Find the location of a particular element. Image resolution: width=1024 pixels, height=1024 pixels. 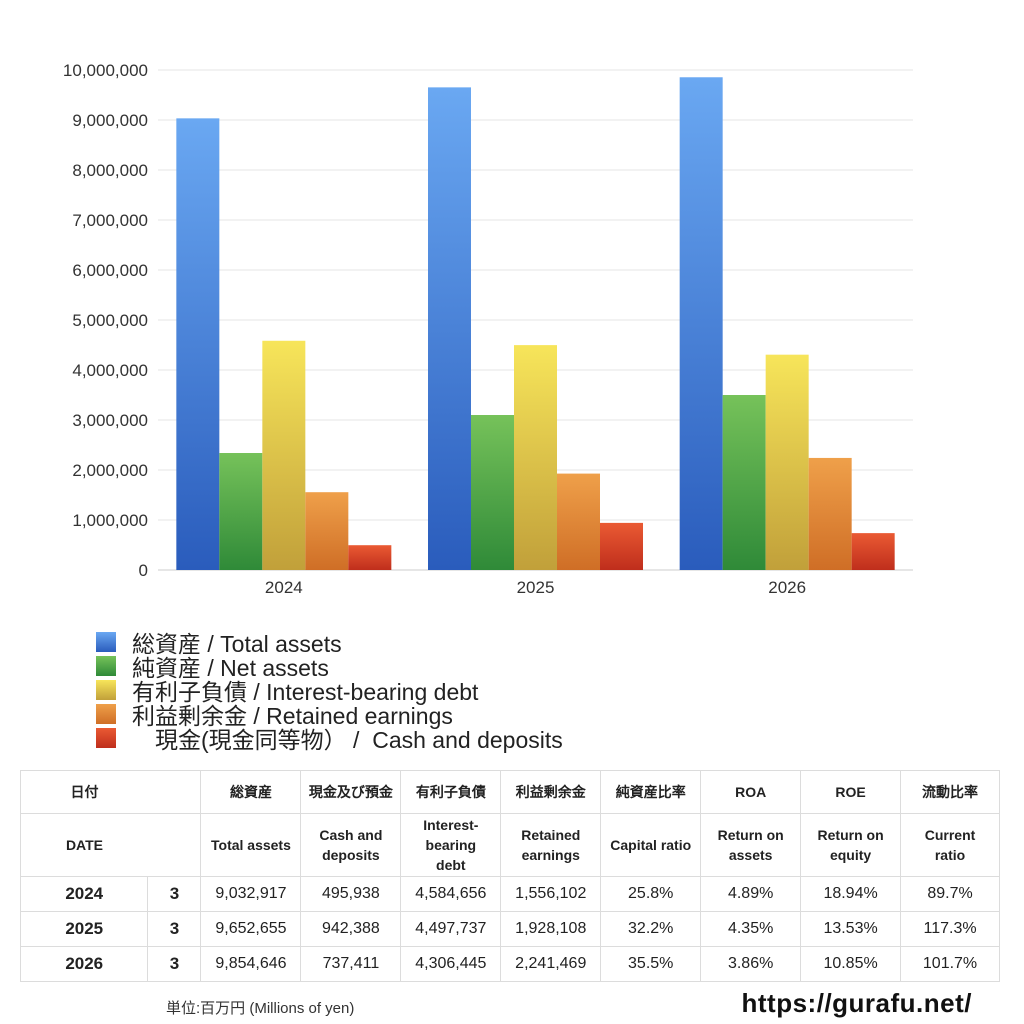

header-capital-ratio-ja: 純資産比率 is located at coordinates (651, 792).